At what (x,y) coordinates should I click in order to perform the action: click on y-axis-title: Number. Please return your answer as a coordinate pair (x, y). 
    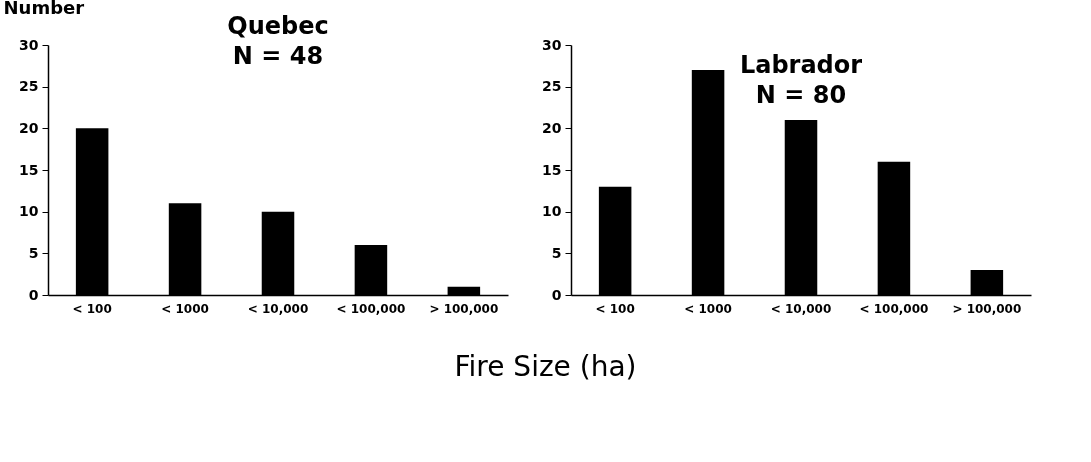
    Looking at the image, I should click on (44, 9).